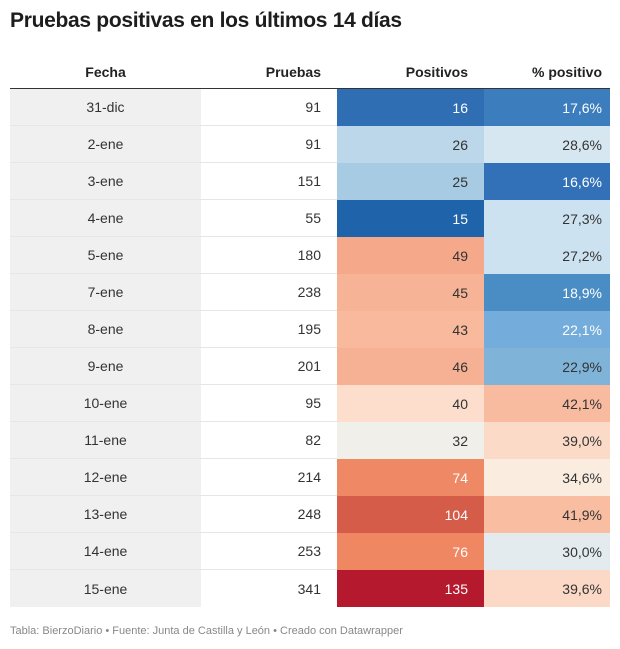 This screenshot has height=649, width=620. I want to click on cell-fecha: 9-ene, so click(105, 366).